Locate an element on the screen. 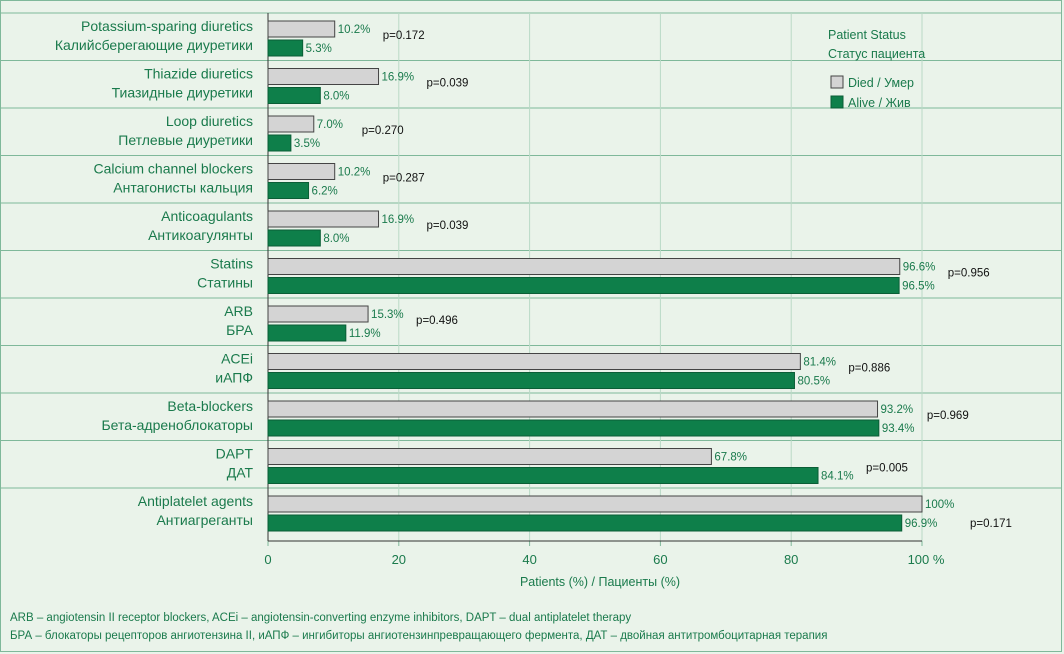  category-label-ru: Антиагреганты is located at coordinates (204, 520).